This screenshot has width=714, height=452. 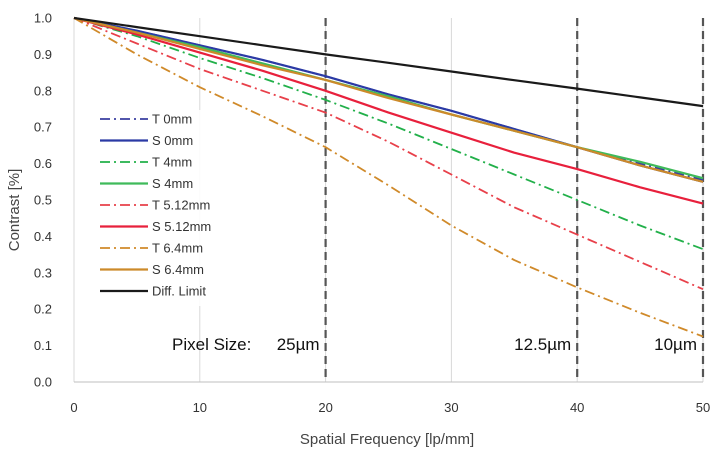 What do you see at coordinates (211, 344) in the screenshot?
I see `pixel-size-label: Pixel Size:` at bounding box center [211, 344].